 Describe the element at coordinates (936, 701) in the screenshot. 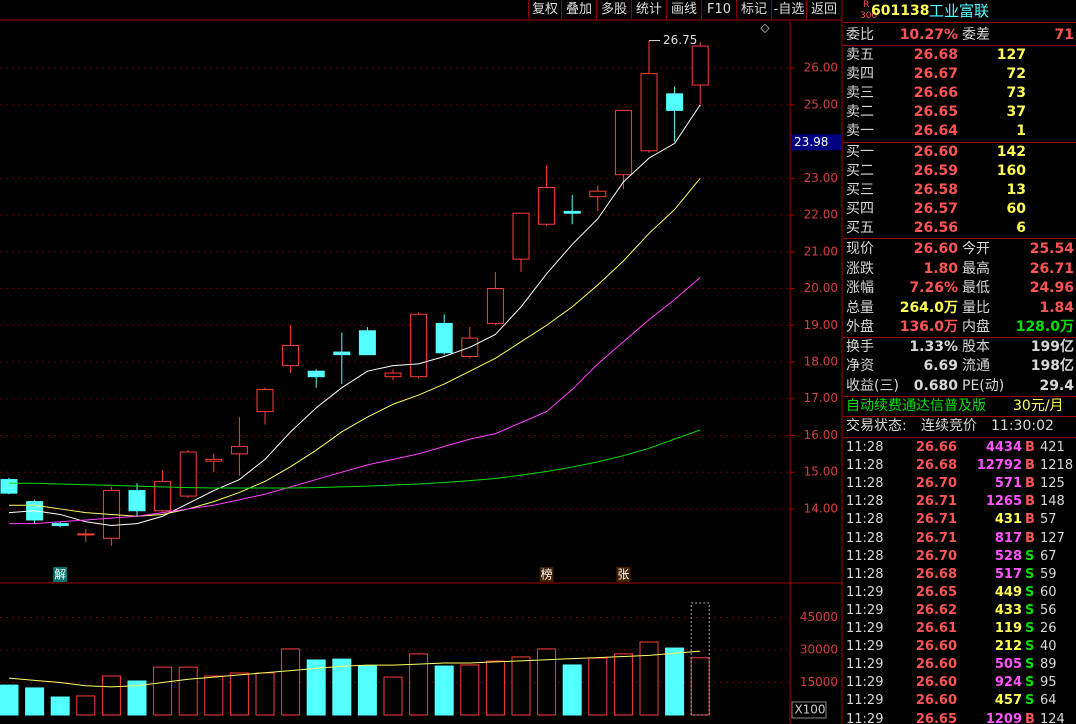

I see `tick-price: 26.60` at that location.